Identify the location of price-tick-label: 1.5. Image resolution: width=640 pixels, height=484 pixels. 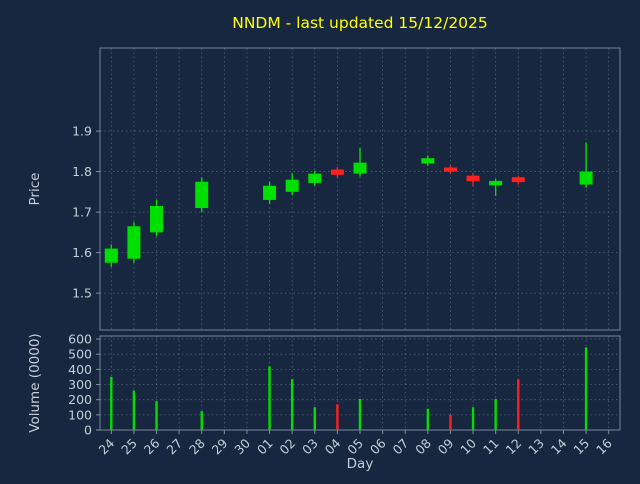
(82, 293).